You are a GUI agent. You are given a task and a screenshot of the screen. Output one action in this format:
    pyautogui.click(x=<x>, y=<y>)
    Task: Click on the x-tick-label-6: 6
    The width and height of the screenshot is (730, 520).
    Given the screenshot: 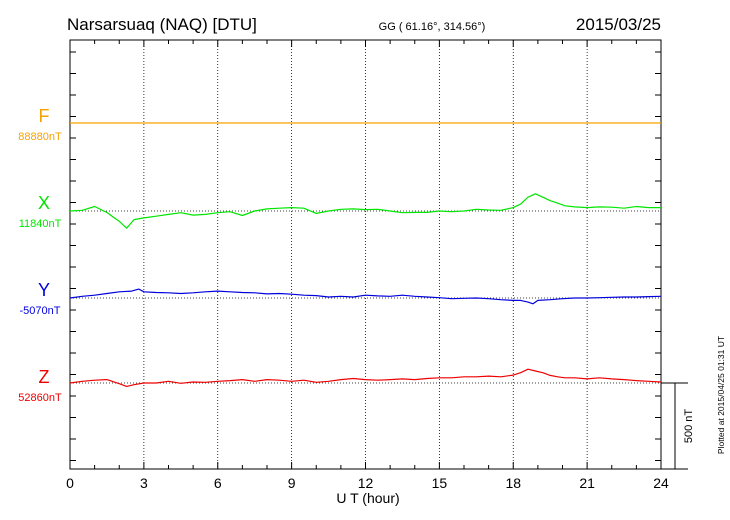 What is the action you would take?
    pyautogui.click(x=218, y=483)
    